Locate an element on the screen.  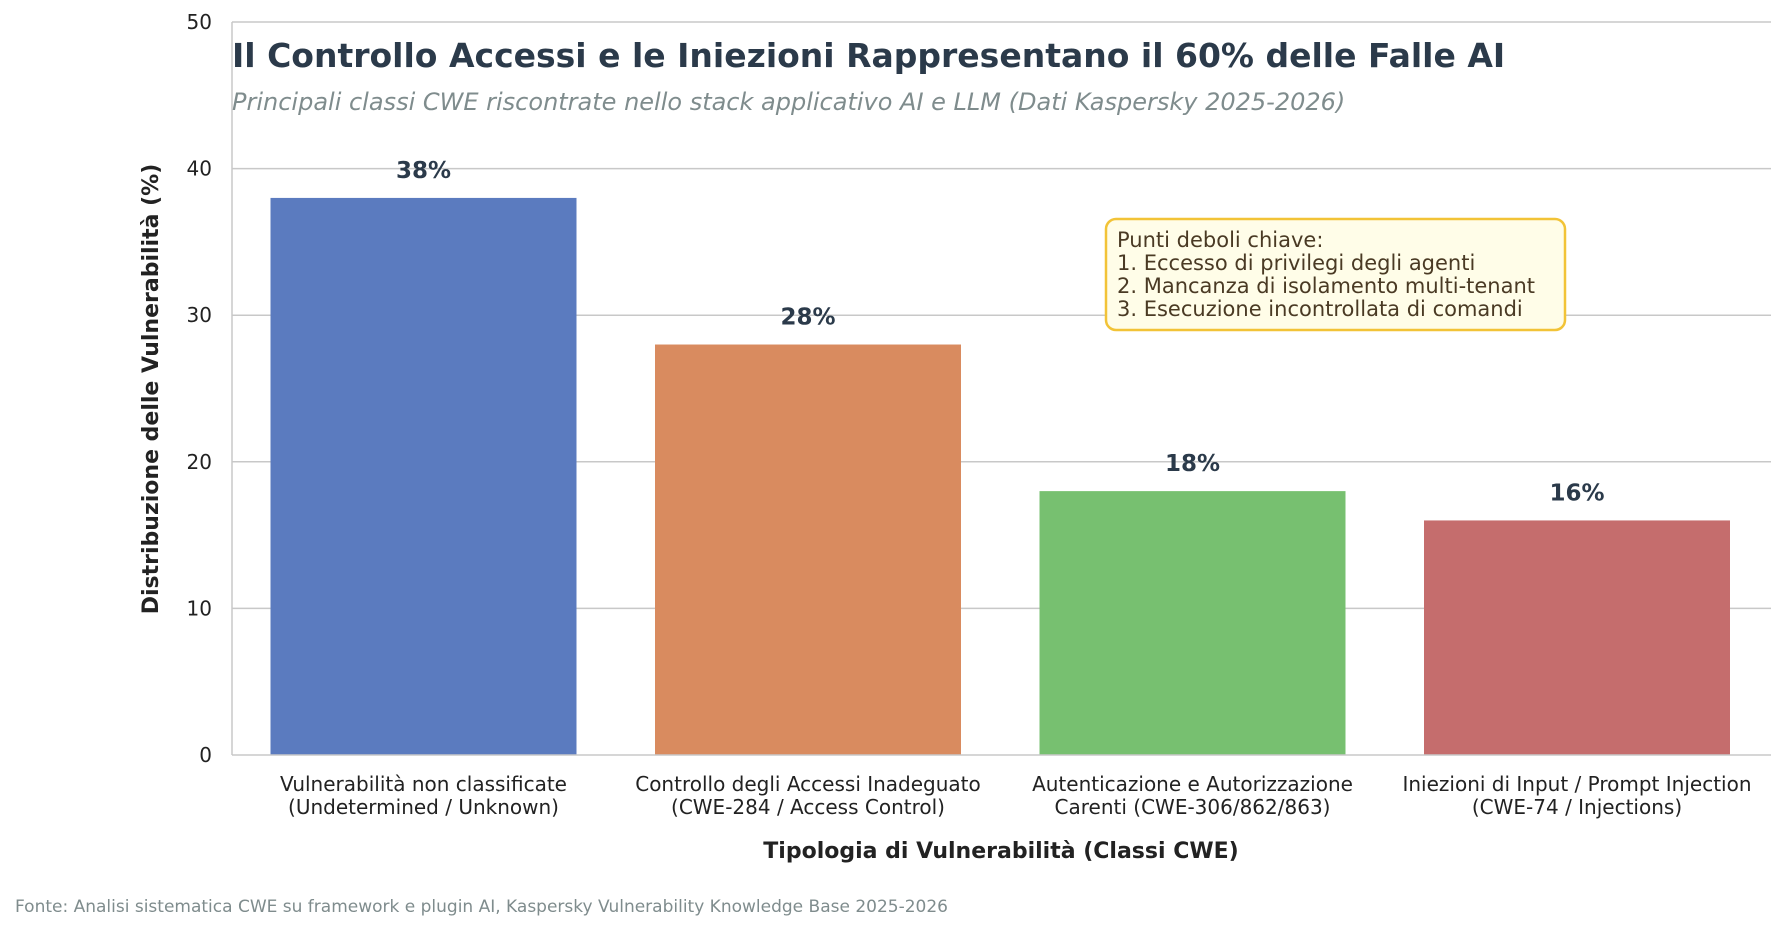
annotation-box is located at coordinates (1335, 274).